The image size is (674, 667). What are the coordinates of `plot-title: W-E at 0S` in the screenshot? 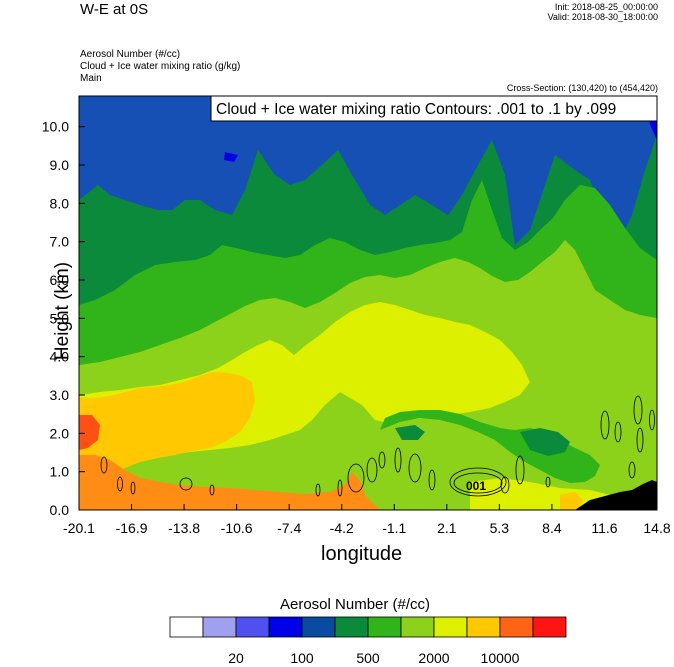 It's located at (114, 9).